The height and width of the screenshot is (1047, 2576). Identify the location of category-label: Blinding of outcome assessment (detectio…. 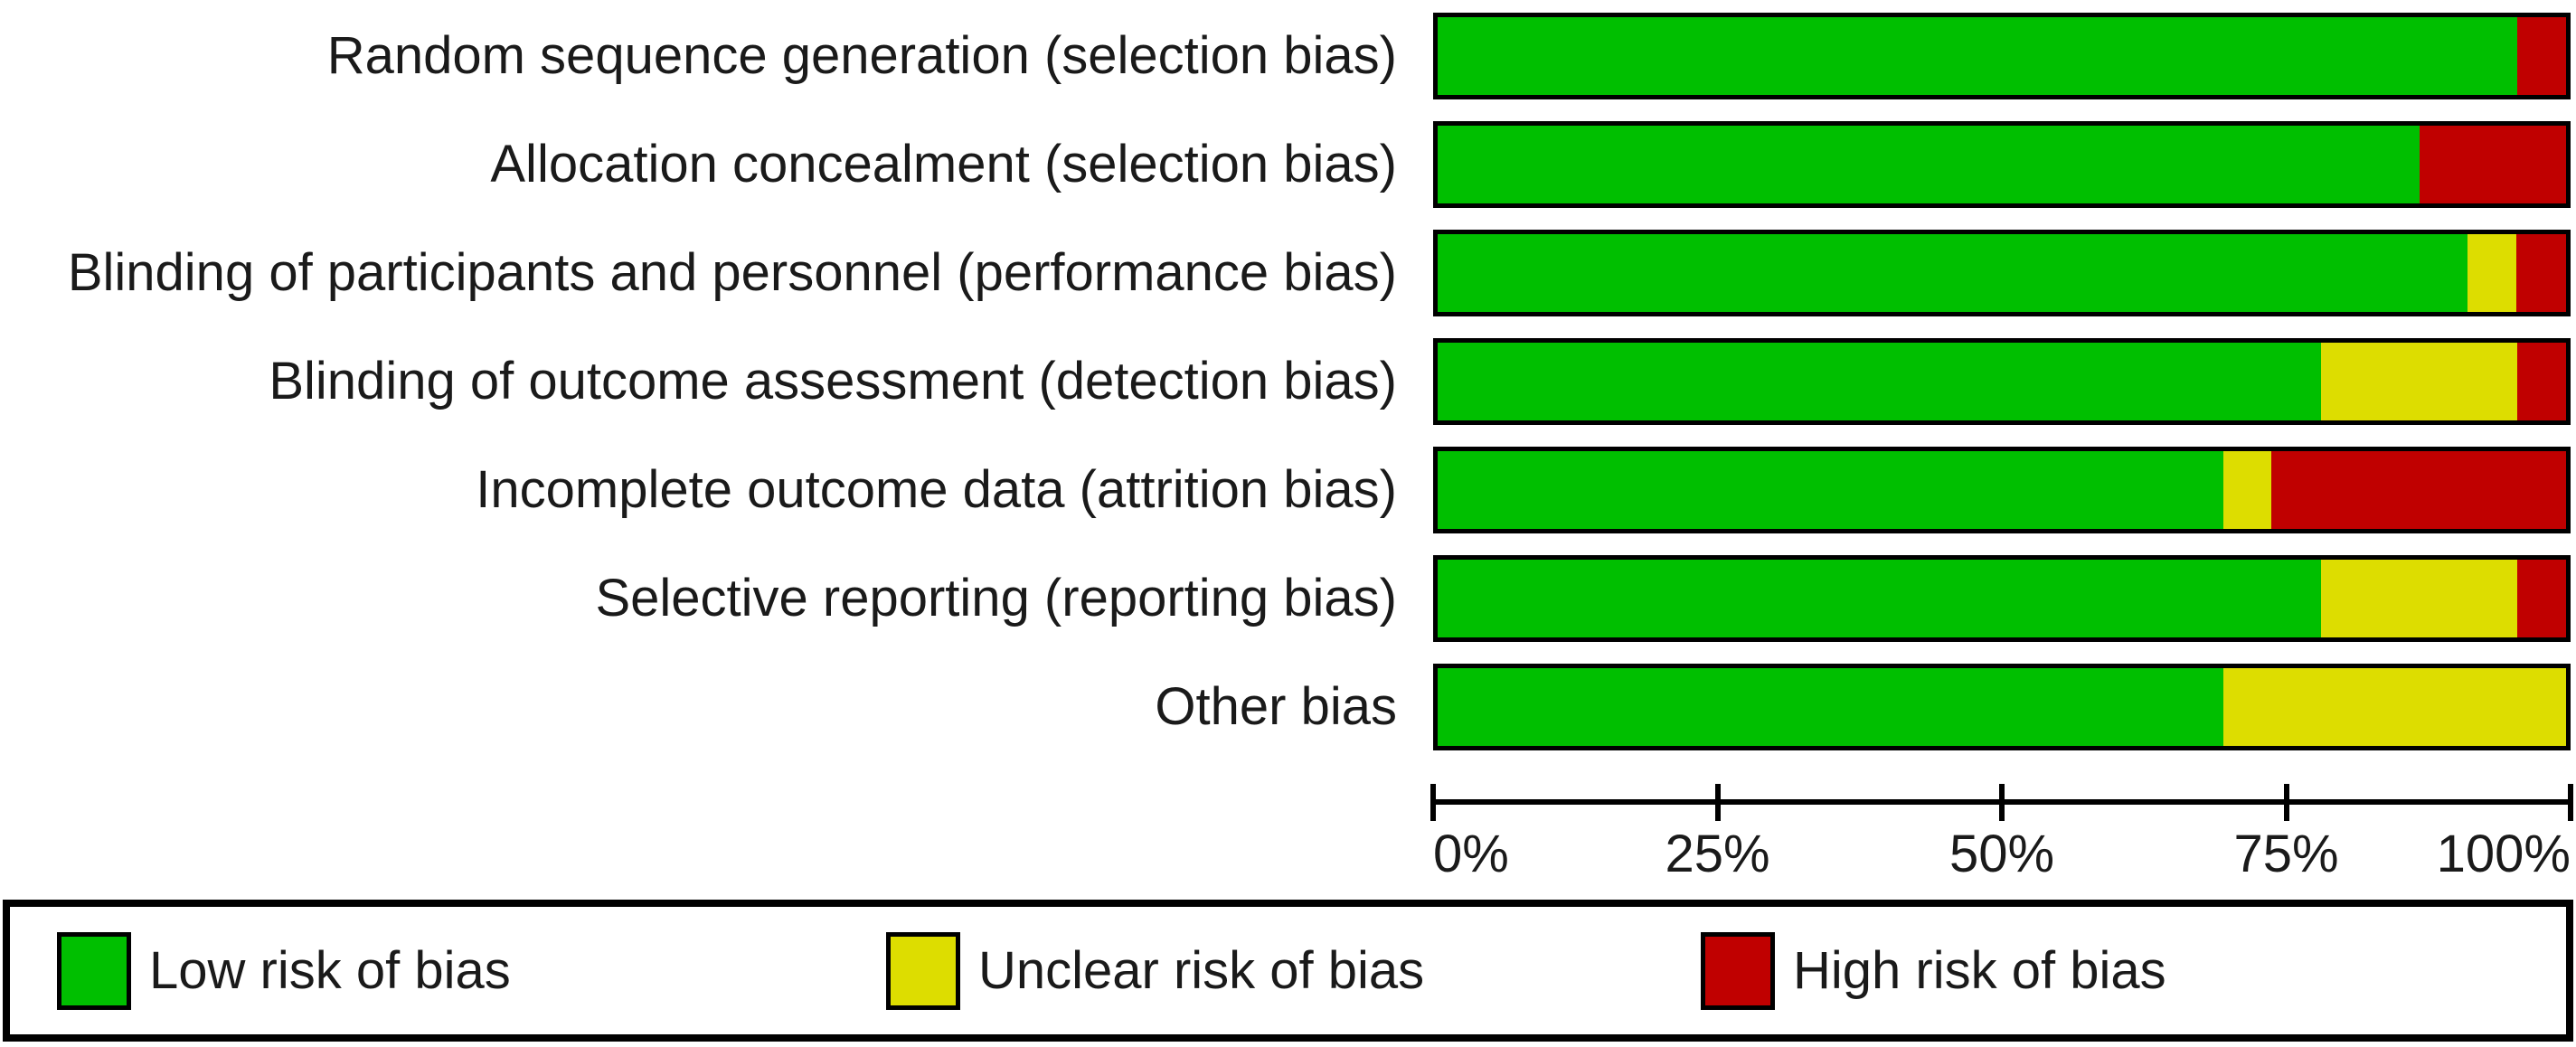
(833, 381).